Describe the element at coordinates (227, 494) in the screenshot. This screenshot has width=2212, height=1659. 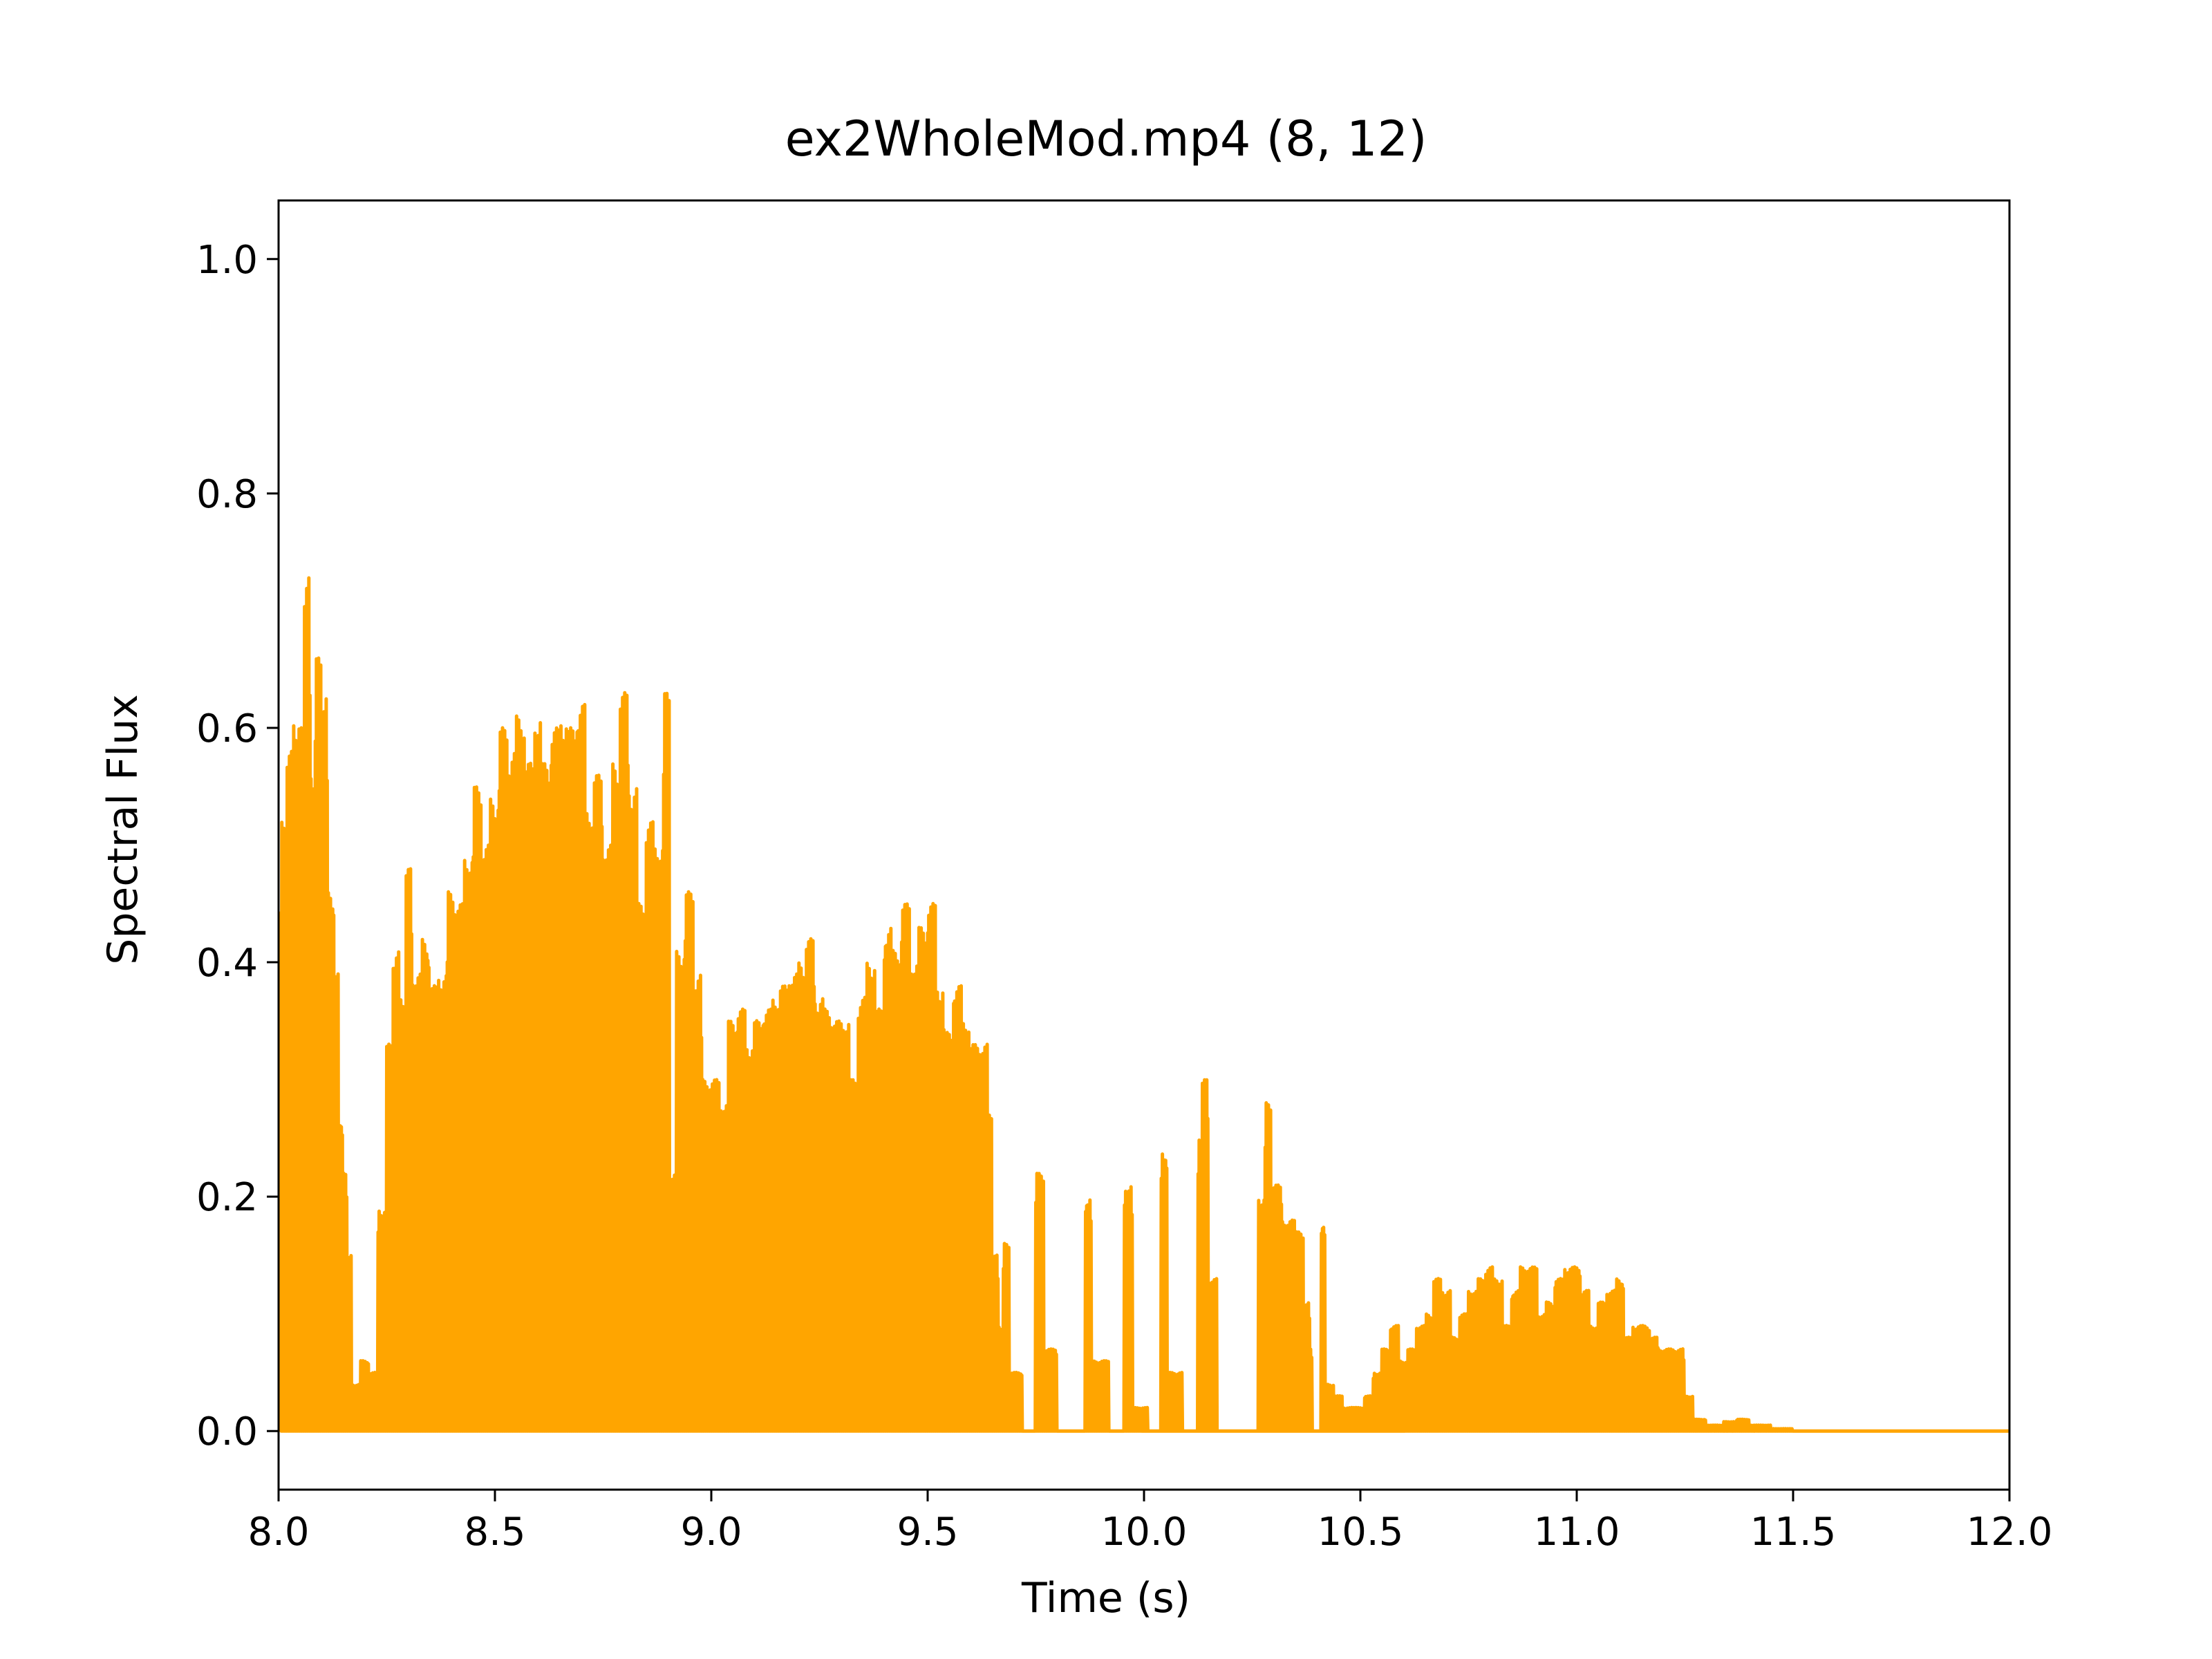
I see `y-tick-label: 0.8` at that location.